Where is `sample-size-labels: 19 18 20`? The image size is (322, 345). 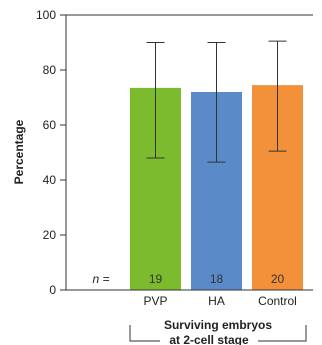
sample-size-labels: 19 18 20 is located at coordinates (217, 279).